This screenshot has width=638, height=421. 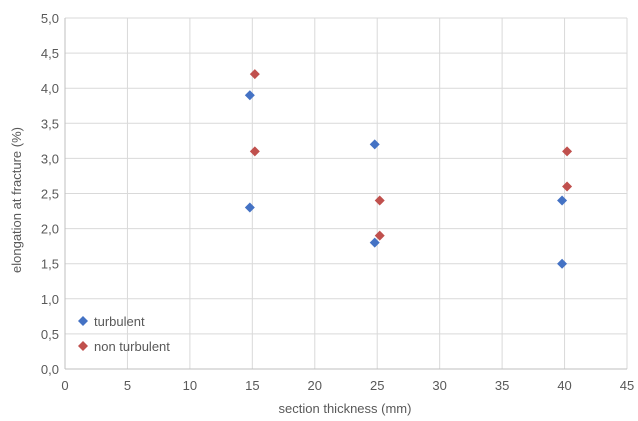 I want to click on y-tick-label: 0,5, so click(x=50, y=334).